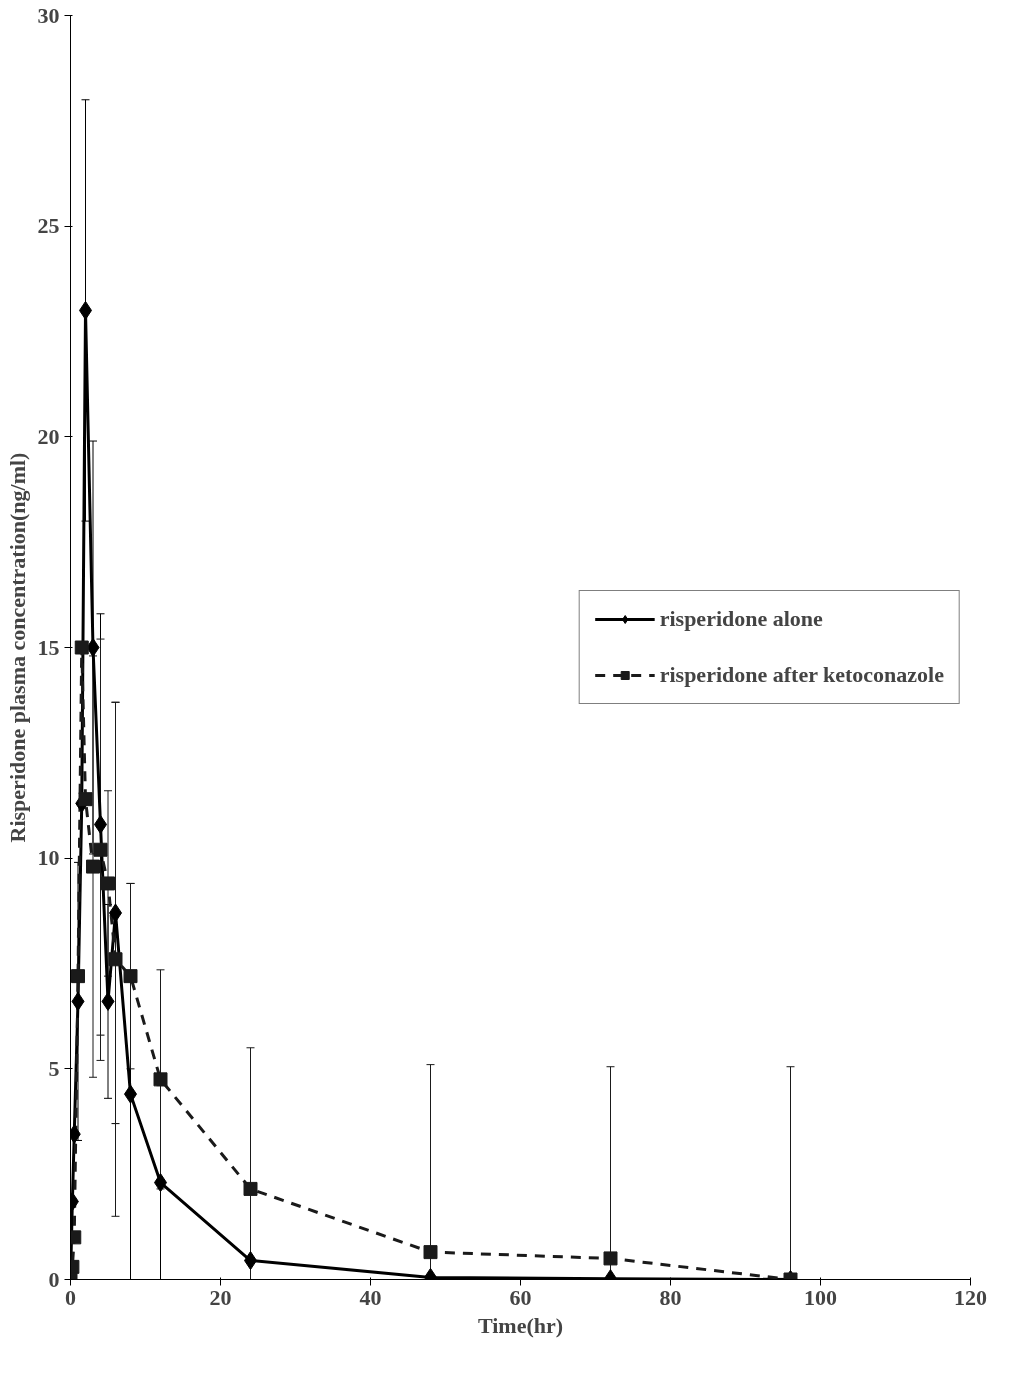  Describe the element at coordinates (54, 1068) in the screenshot. I see `y-tick-label: 5` at that location.